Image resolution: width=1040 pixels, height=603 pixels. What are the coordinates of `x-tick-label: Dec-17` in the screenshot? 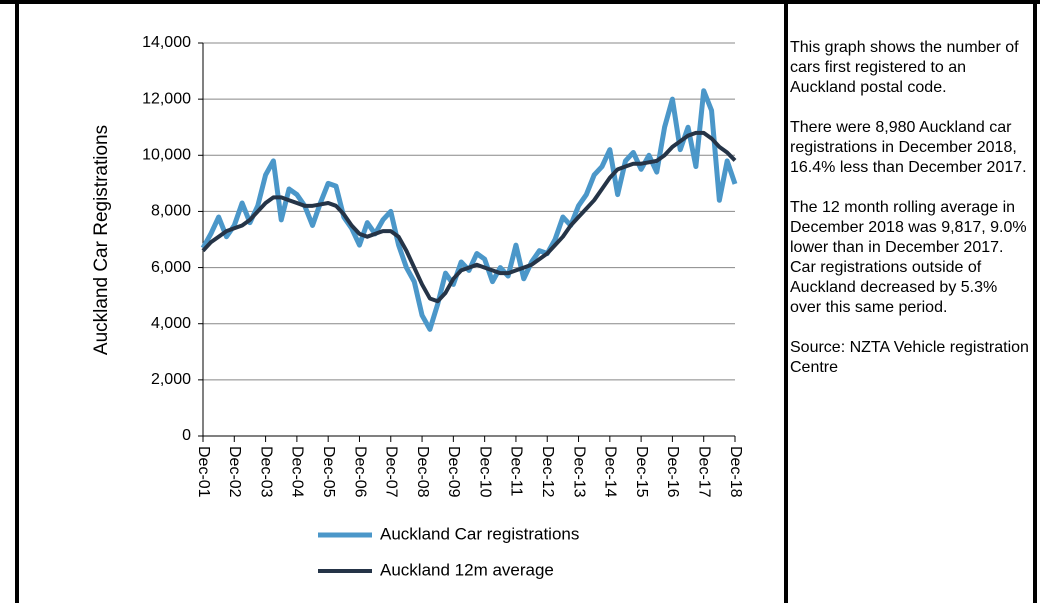 It's located at (703, 472).